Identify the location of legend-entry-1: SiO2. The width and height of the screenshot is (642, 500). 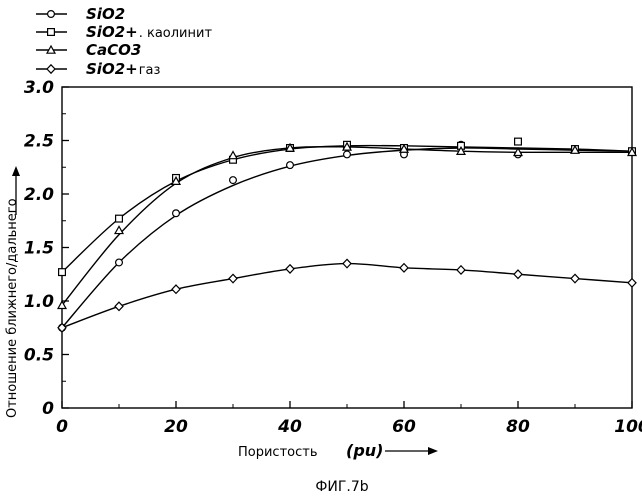
(80, 14).